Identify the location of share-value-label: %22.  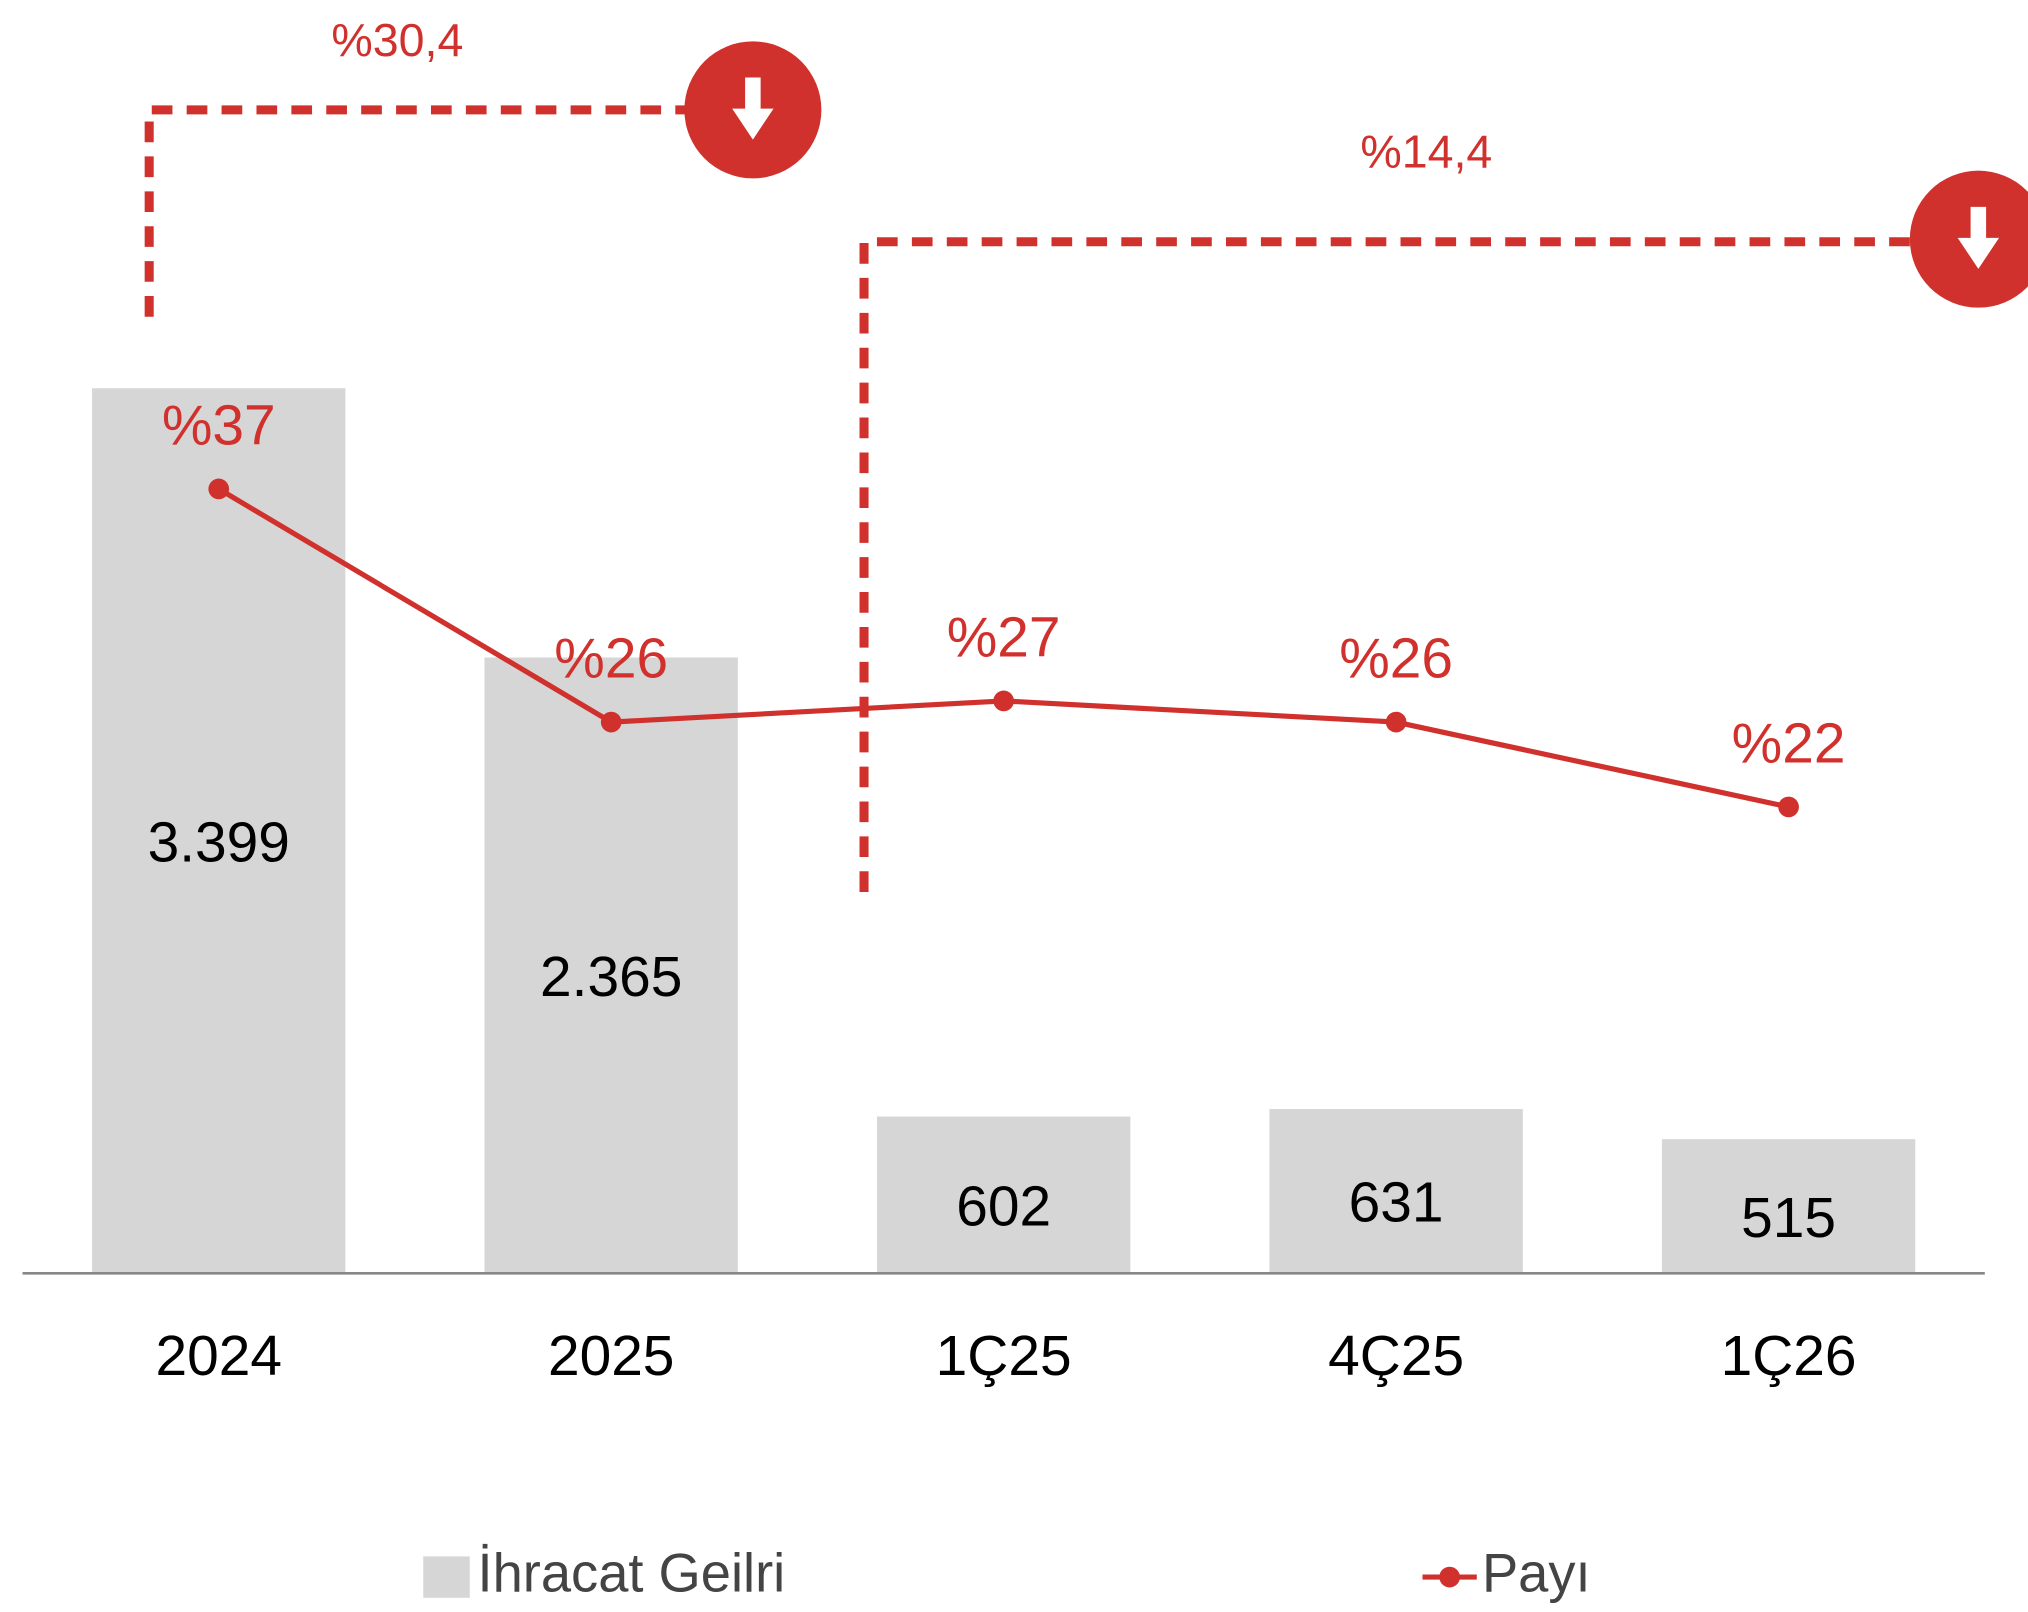
(1789, 743).